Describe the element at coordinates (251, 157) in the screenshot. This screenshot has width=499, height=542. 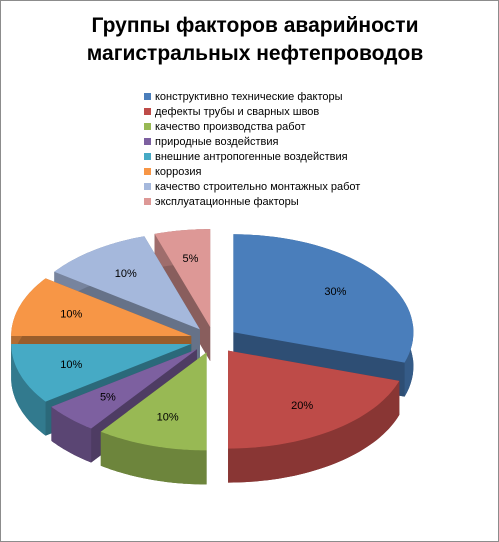
I see `legend-label: внешние антропогенные воздействия` at that location.